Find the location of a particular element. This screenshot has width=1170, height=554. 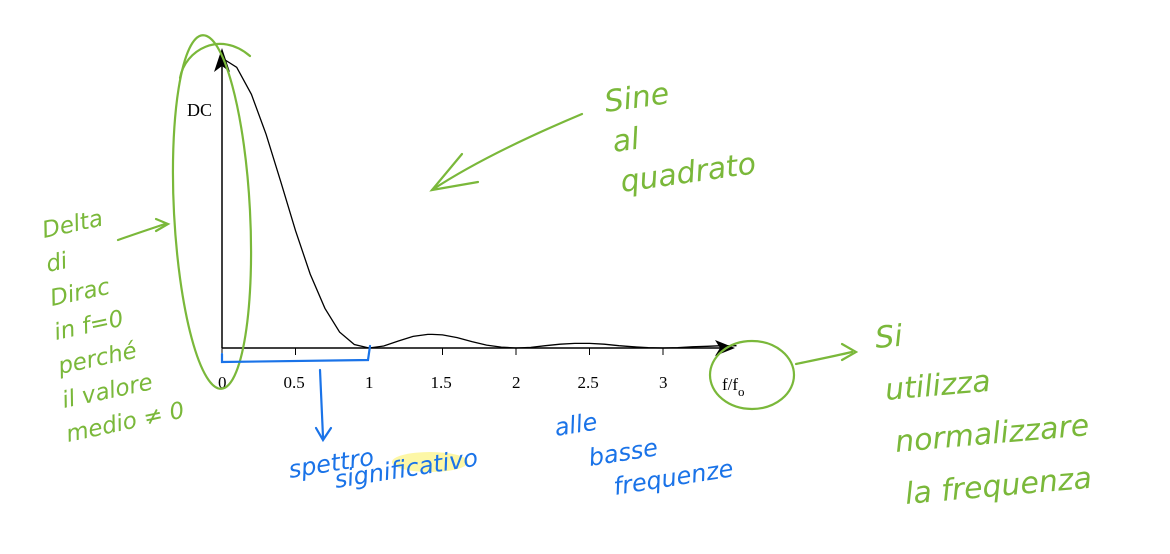

x-tick-label: 2.5 is located at coordinates (588, 382).